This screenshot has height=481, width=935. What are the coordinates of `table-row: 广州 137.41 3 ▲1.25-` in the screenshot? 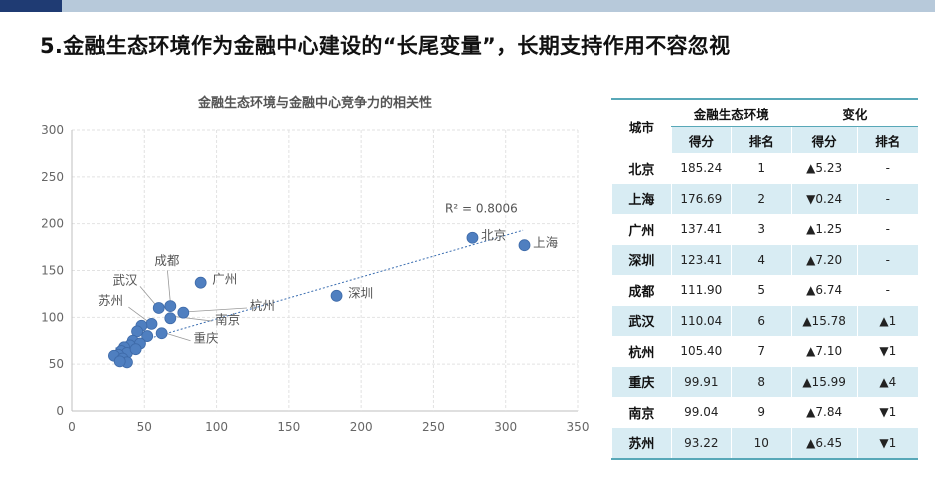 It's located at (764, 229).